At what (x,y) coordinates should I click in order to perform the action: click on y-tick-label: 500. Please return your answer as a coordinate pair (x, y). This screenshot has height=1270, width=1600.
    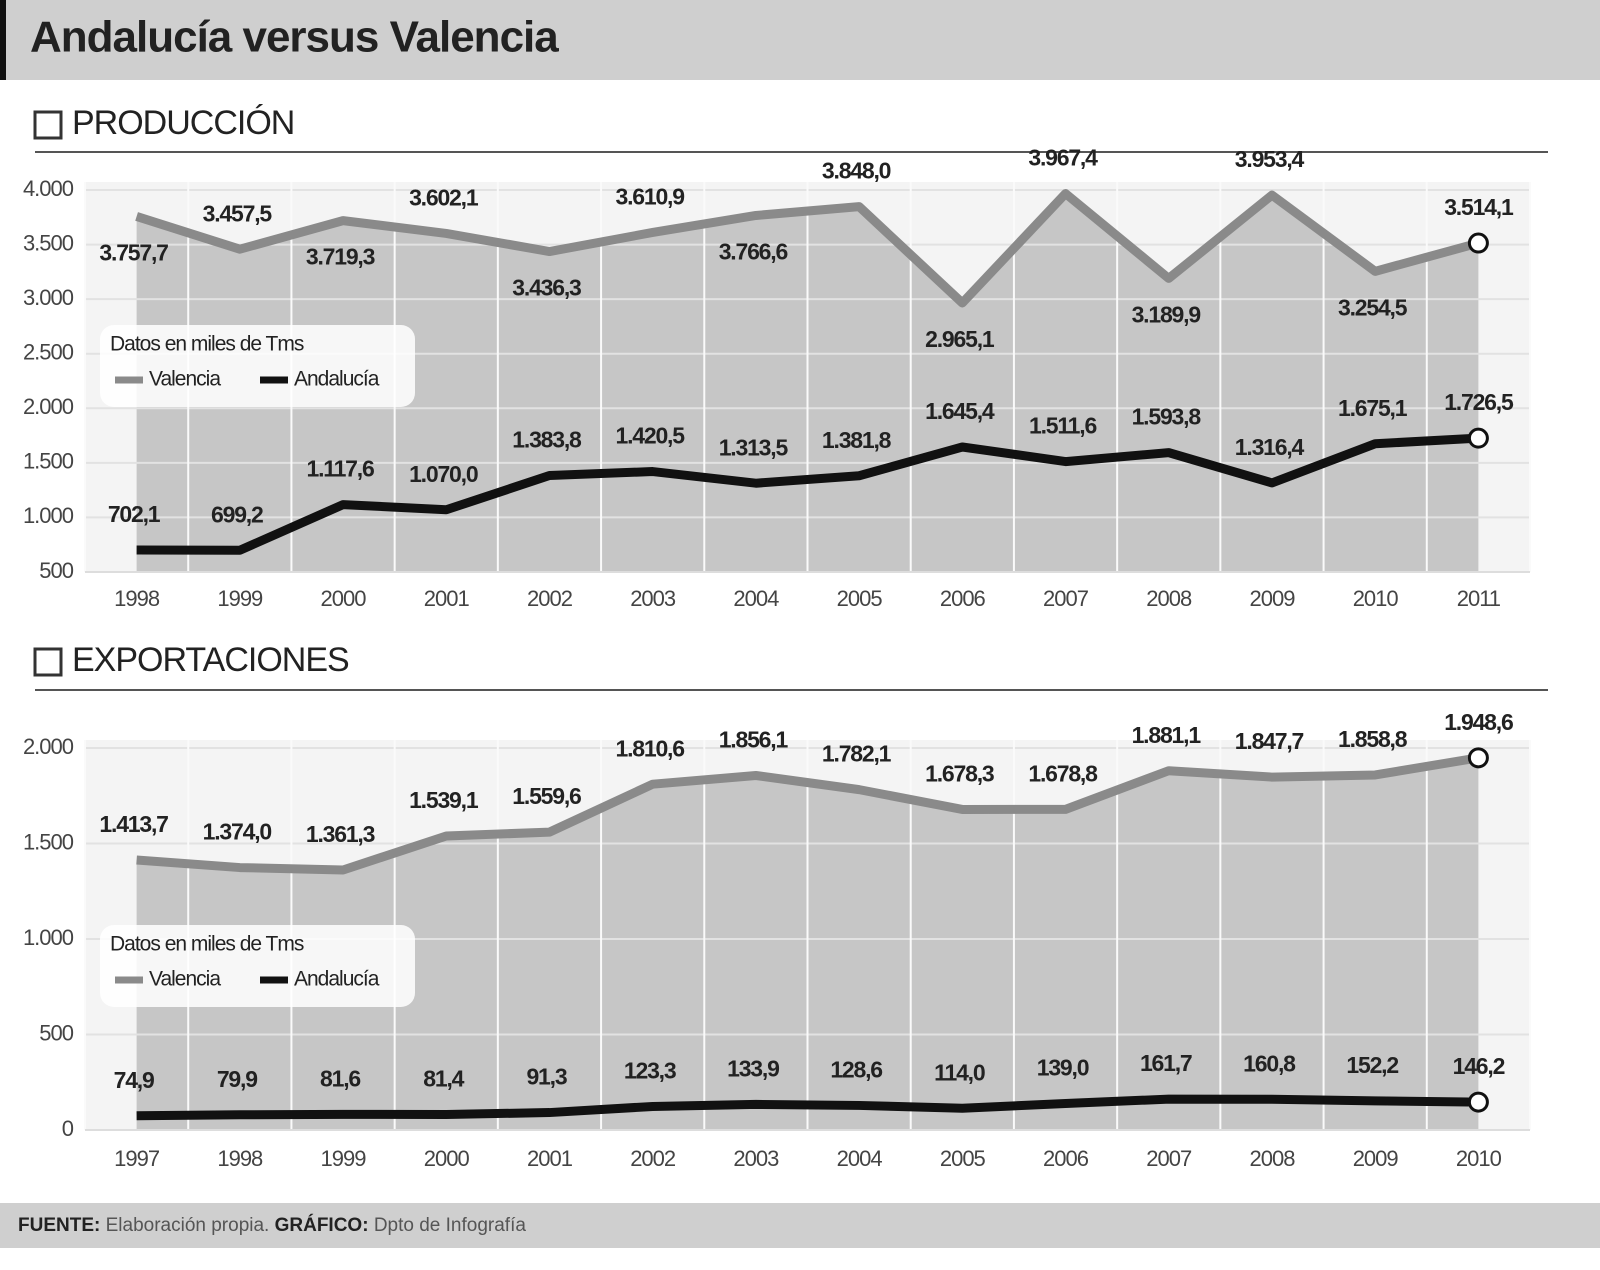
    Looking at the image, I should click on (56, 570).